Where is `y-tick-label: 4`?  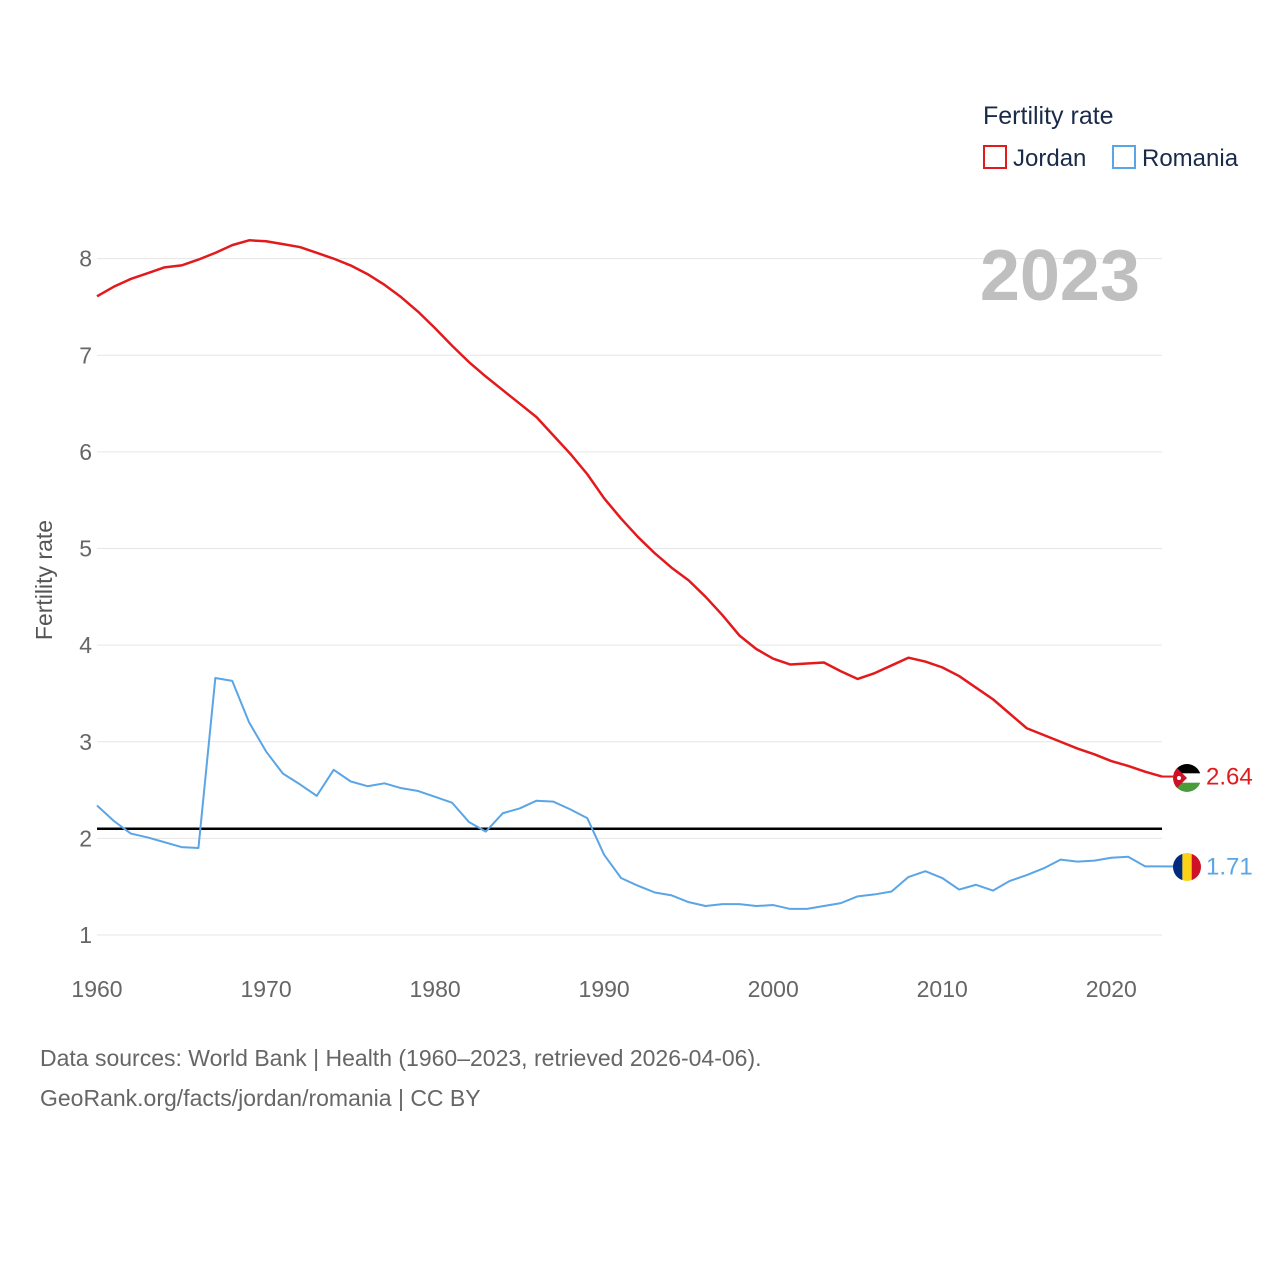
y-tick-label: 4 is located at coordinates (85, 645).